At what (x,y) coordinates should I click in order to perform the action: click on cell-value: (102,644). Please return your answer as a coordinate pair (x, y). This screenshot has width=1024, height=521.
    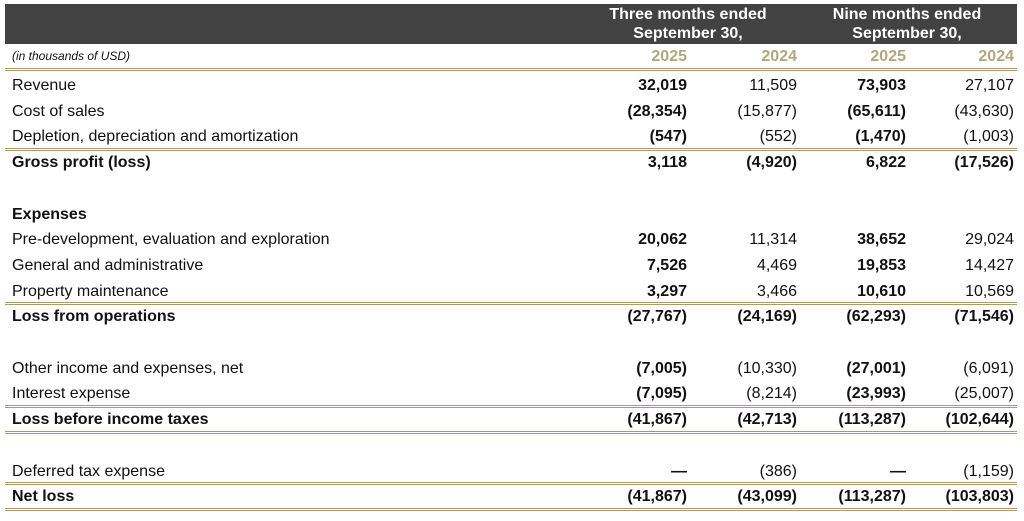
    Looking at the image, I should click on (980, 420).